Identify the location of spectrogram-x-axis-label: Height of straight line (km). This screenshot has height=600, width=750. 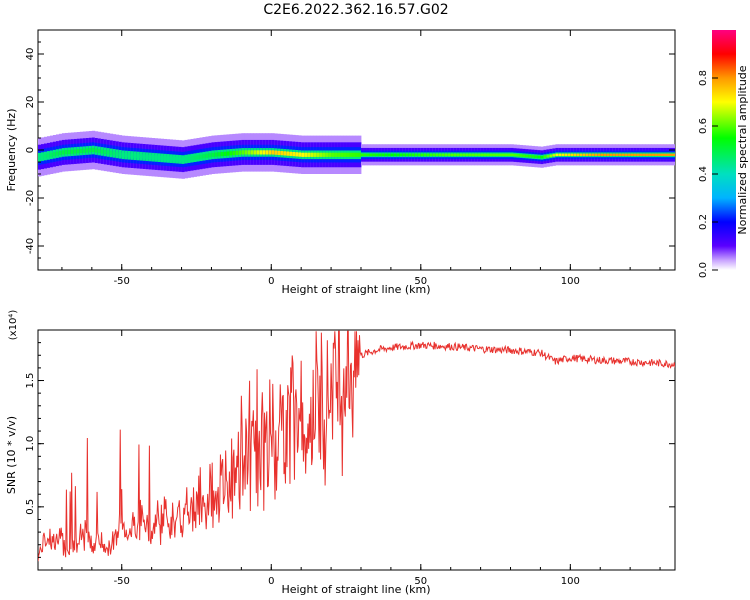
(355, 289).